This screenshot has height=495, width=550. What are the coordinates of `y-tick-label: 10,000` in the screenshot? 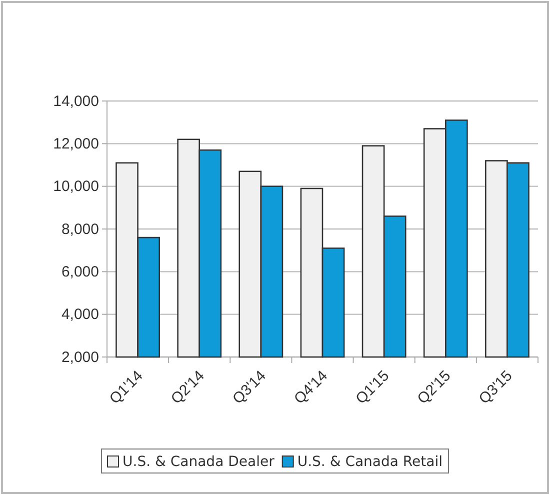 It's located at (76, 187).